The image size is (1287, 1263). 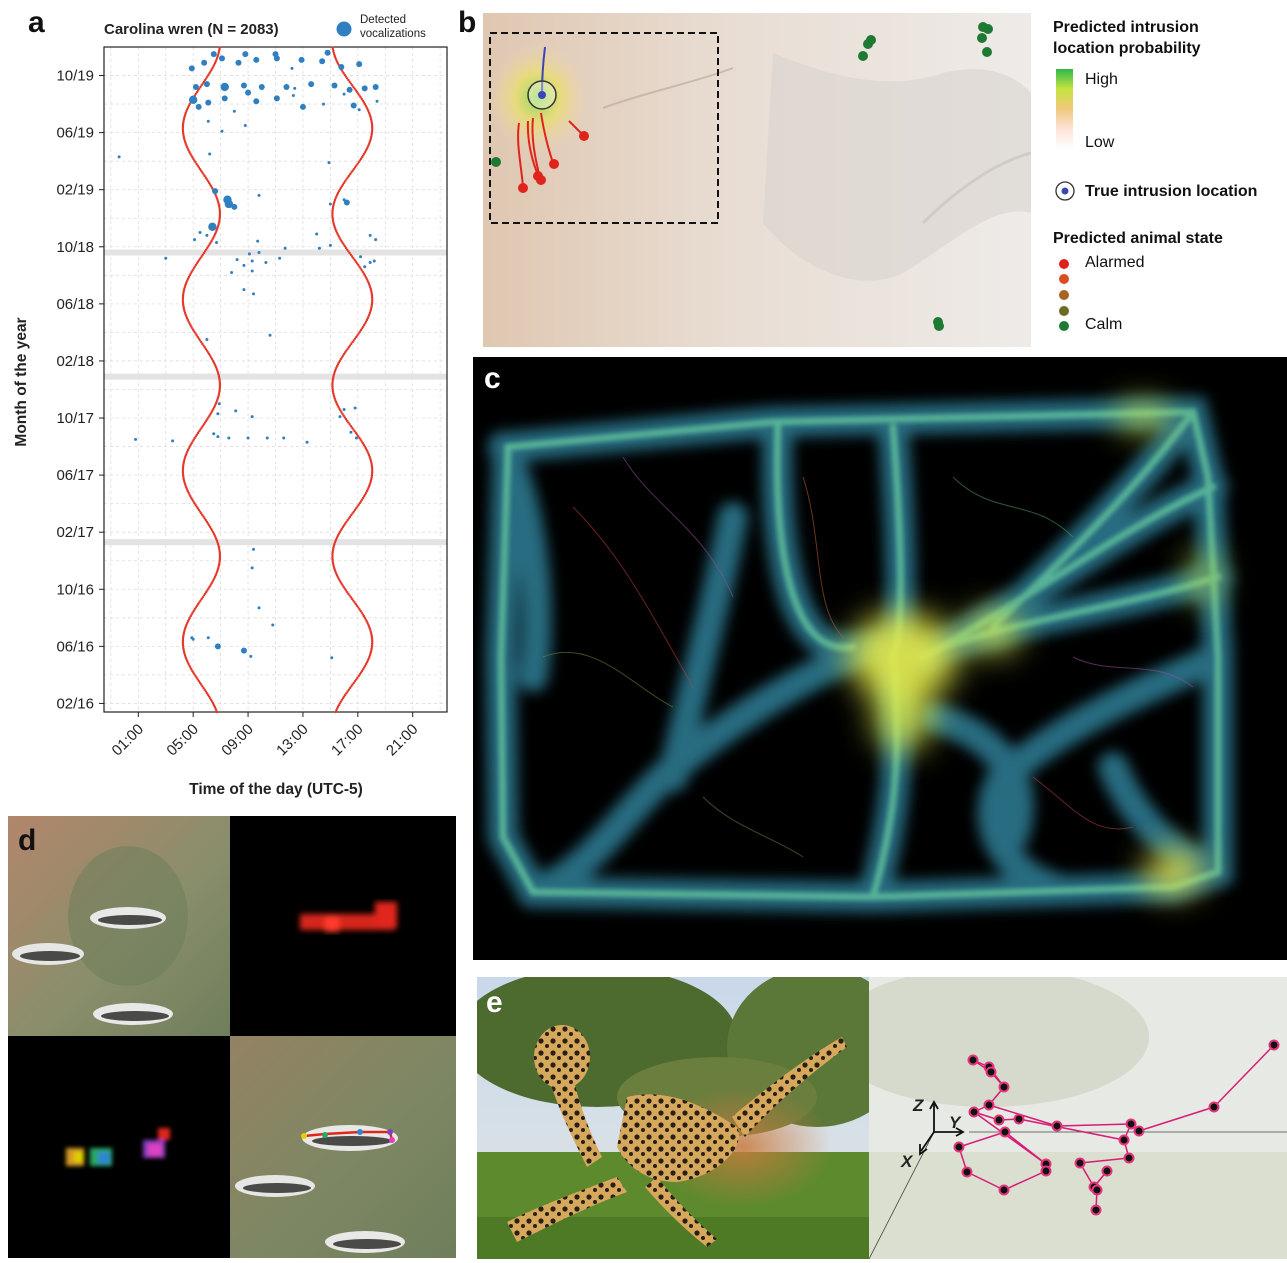 What do you see at coordinates (21, 381) in the screenshot?
I see `panel-a-ylabel: Month of the year` at bounding box center [21, 381].